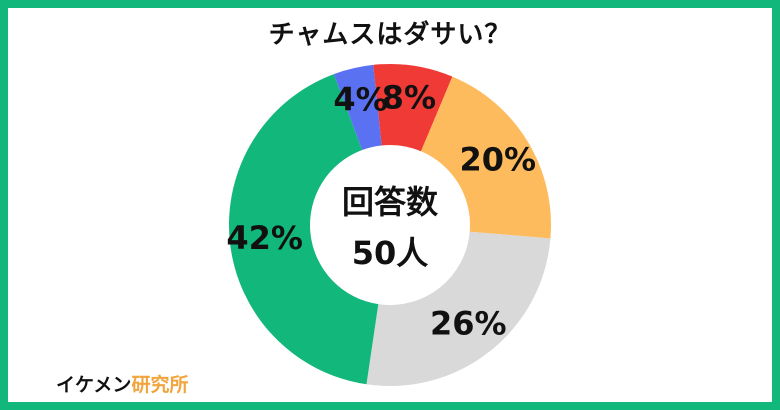 This screenshot has height=410, width=780. Describe the element at coordinates (360, 99) in the screenshot. I see `slice-label-5: 4%` at that location.